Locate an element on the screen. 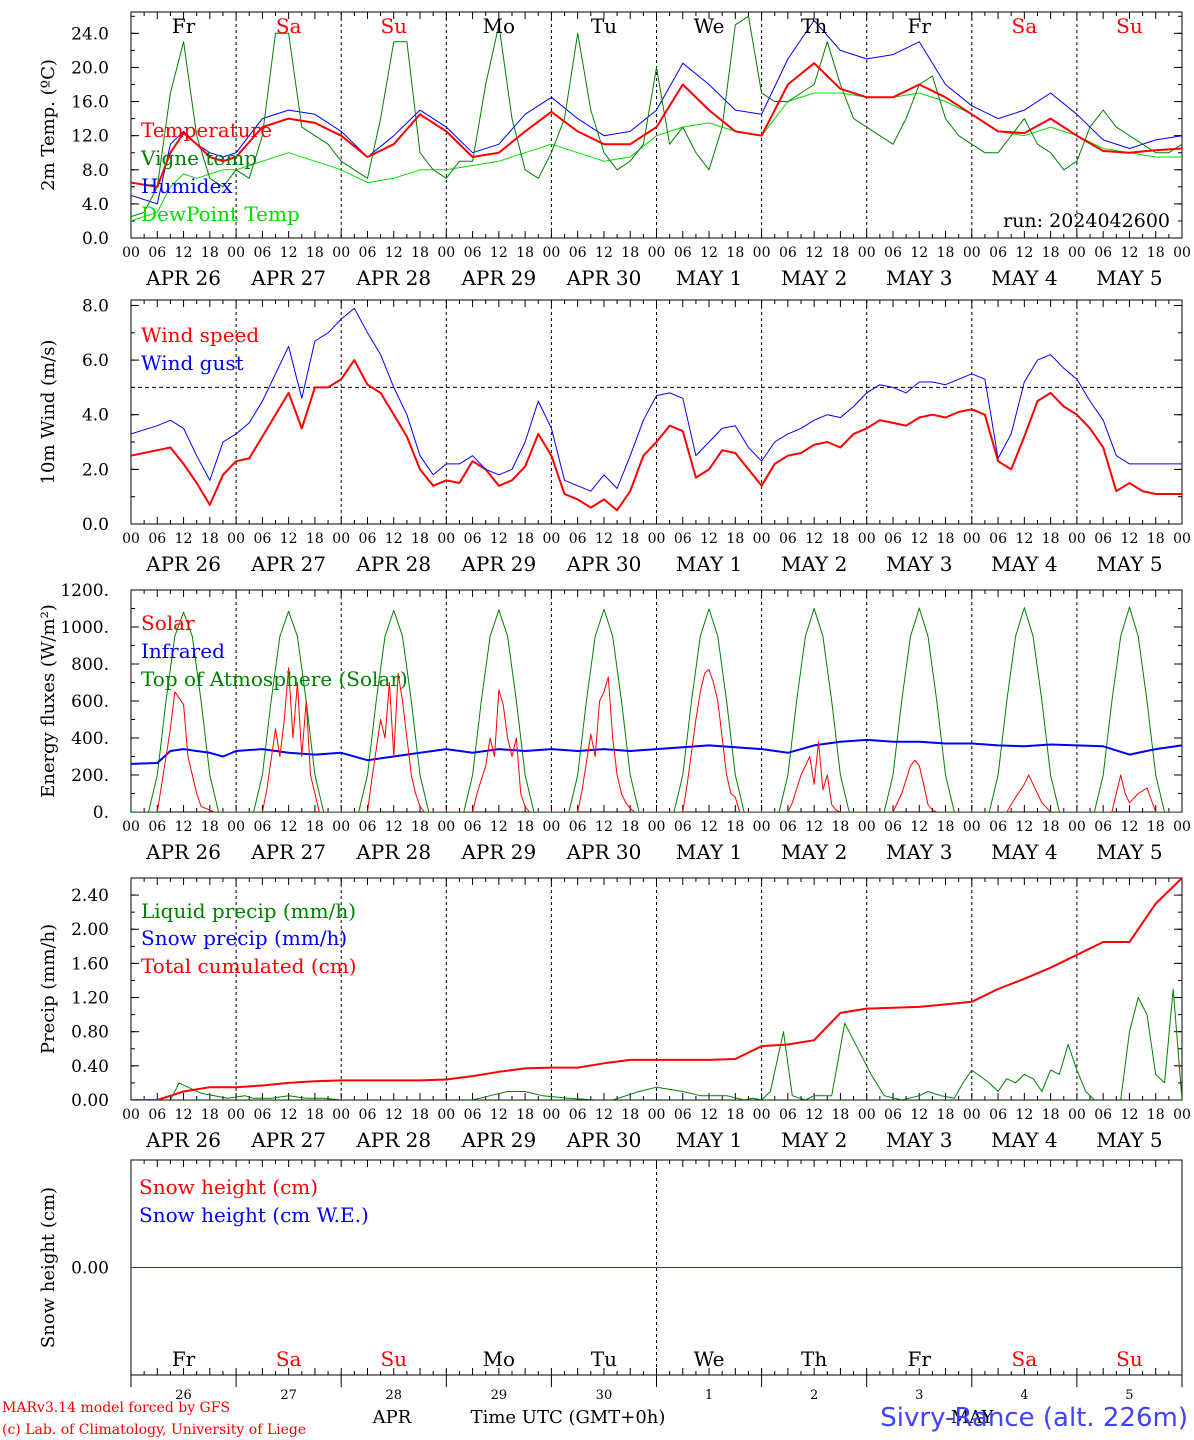 The height and width of the screenshot is (1440, 1194). model-credit: MARv3.14 model forced by GFS is located at coordinates (116, 1408).